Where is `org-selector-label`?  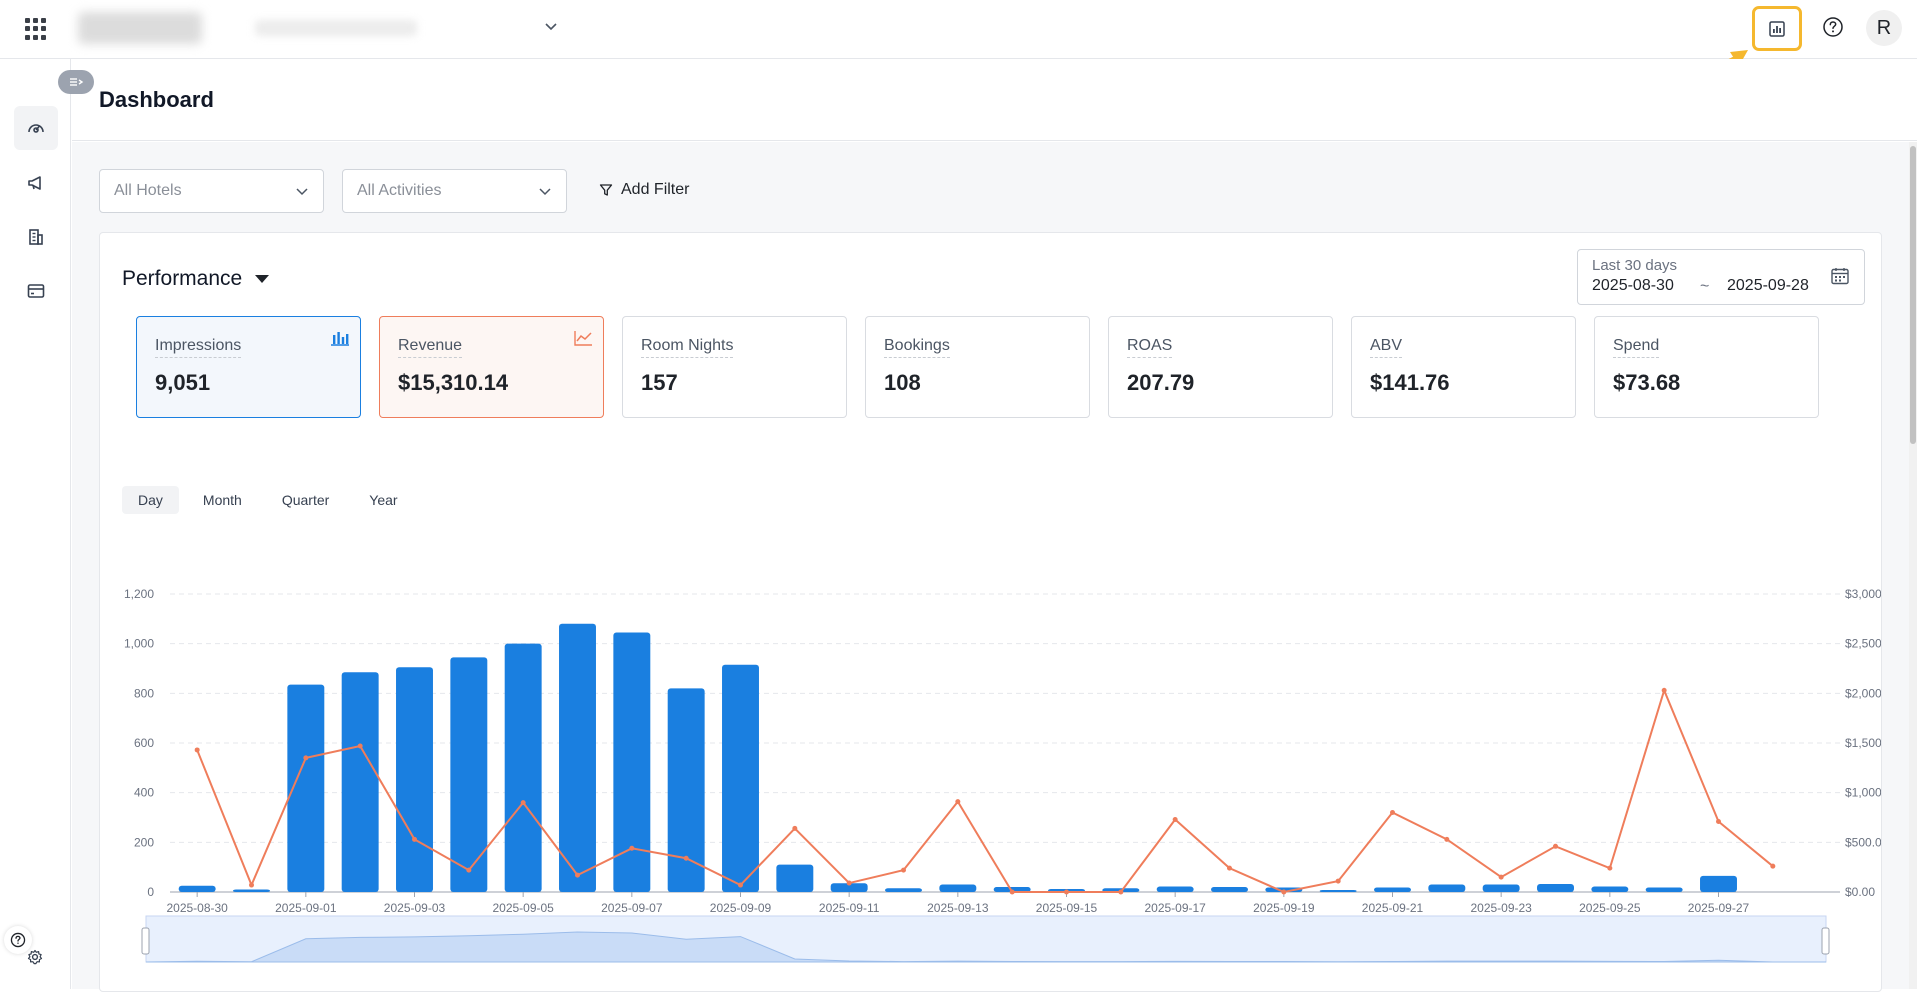
org-selector-label is located at coordinates (336, 28).